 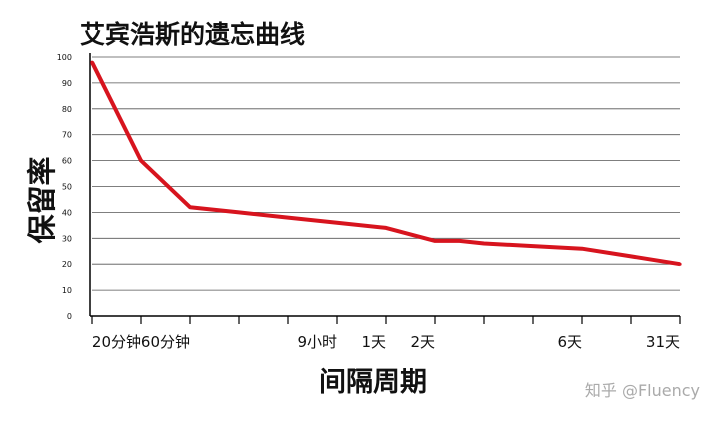 I want to click on x-axis-label: 间隔周期, so click(x=373, y=382).